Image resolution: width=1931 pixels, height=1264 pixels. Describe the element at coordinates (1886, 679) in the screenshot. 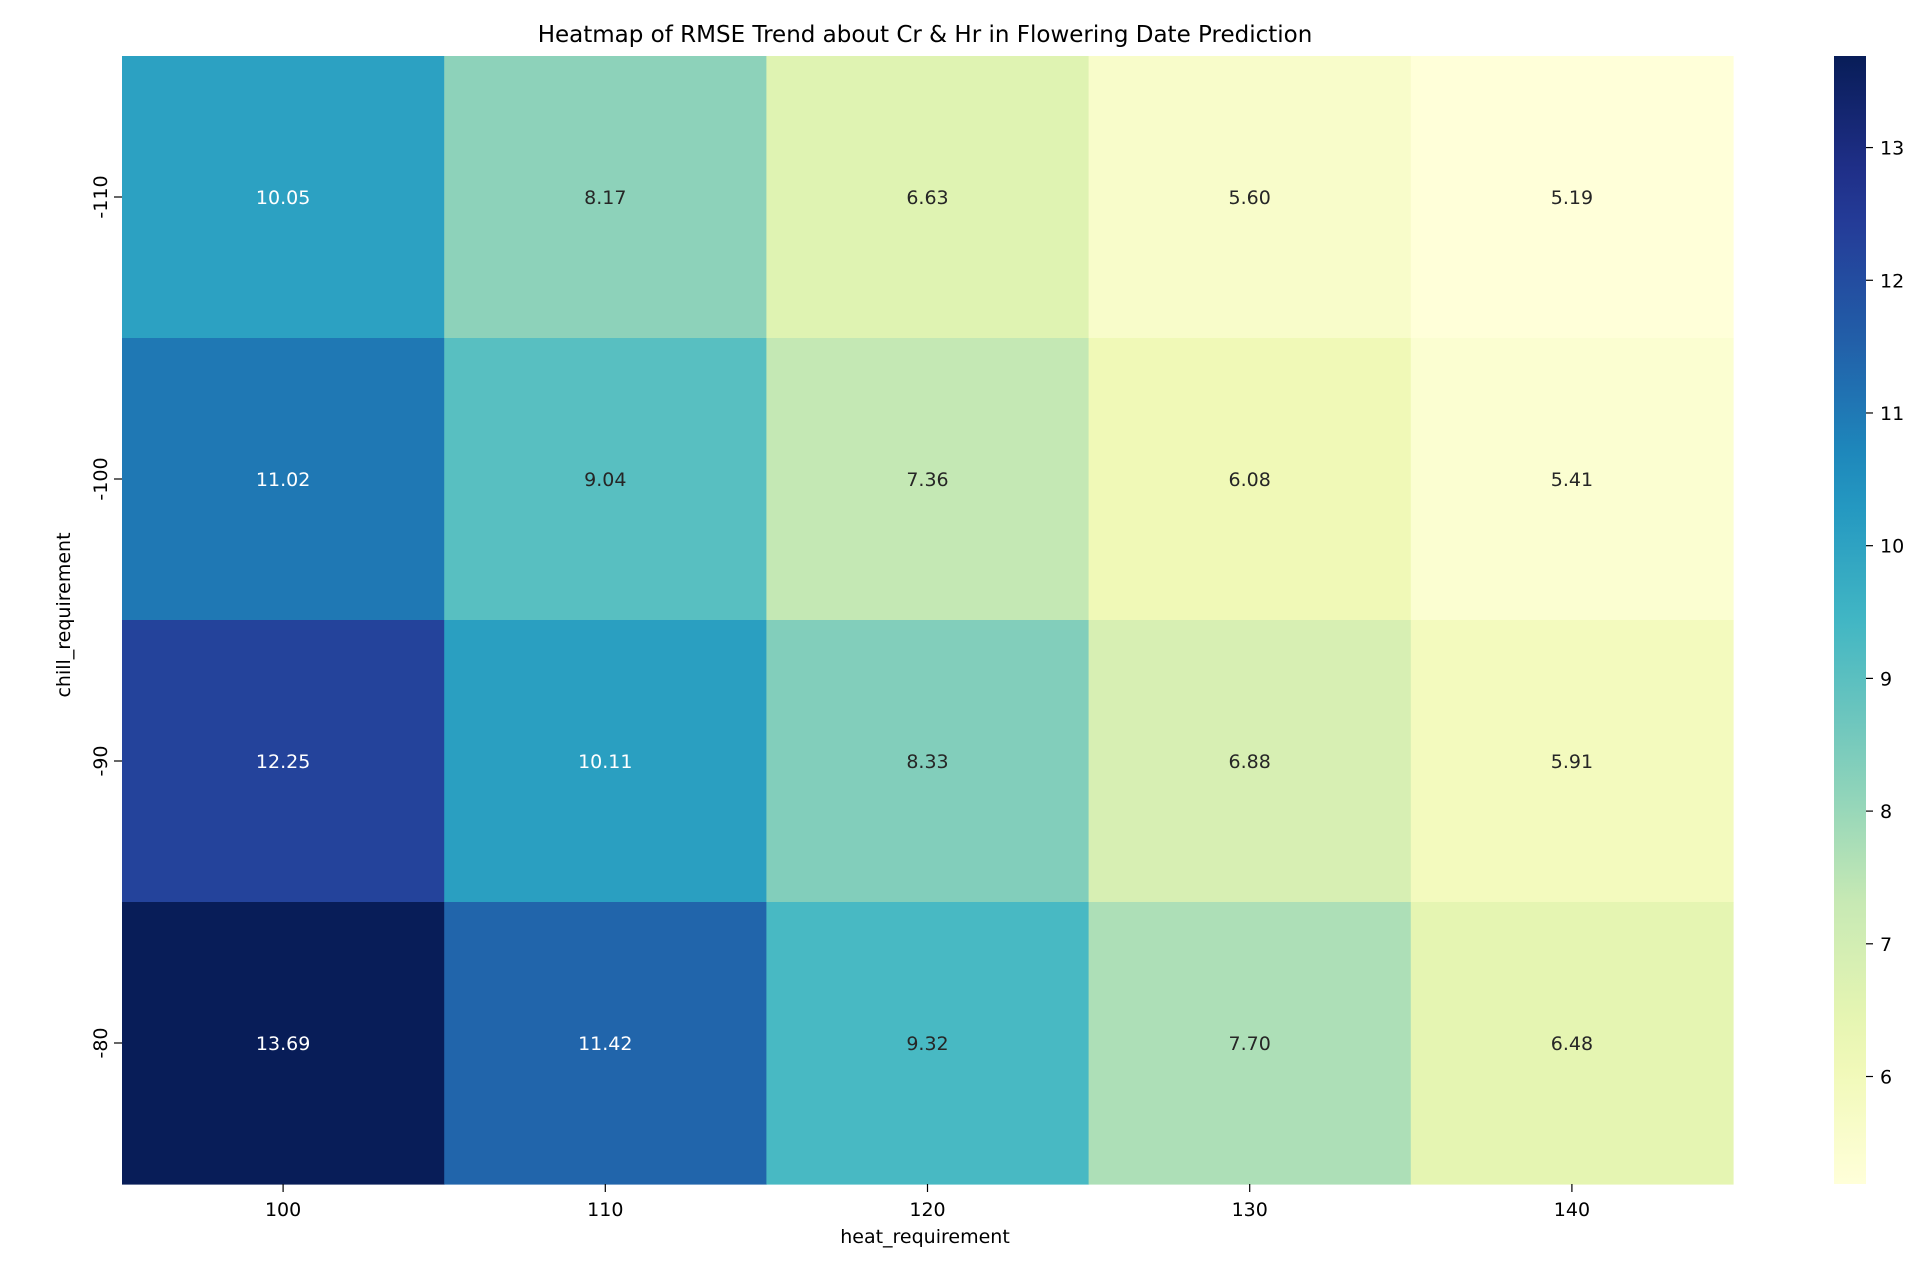

I see `colorbar-tick-label: 9` at that location.